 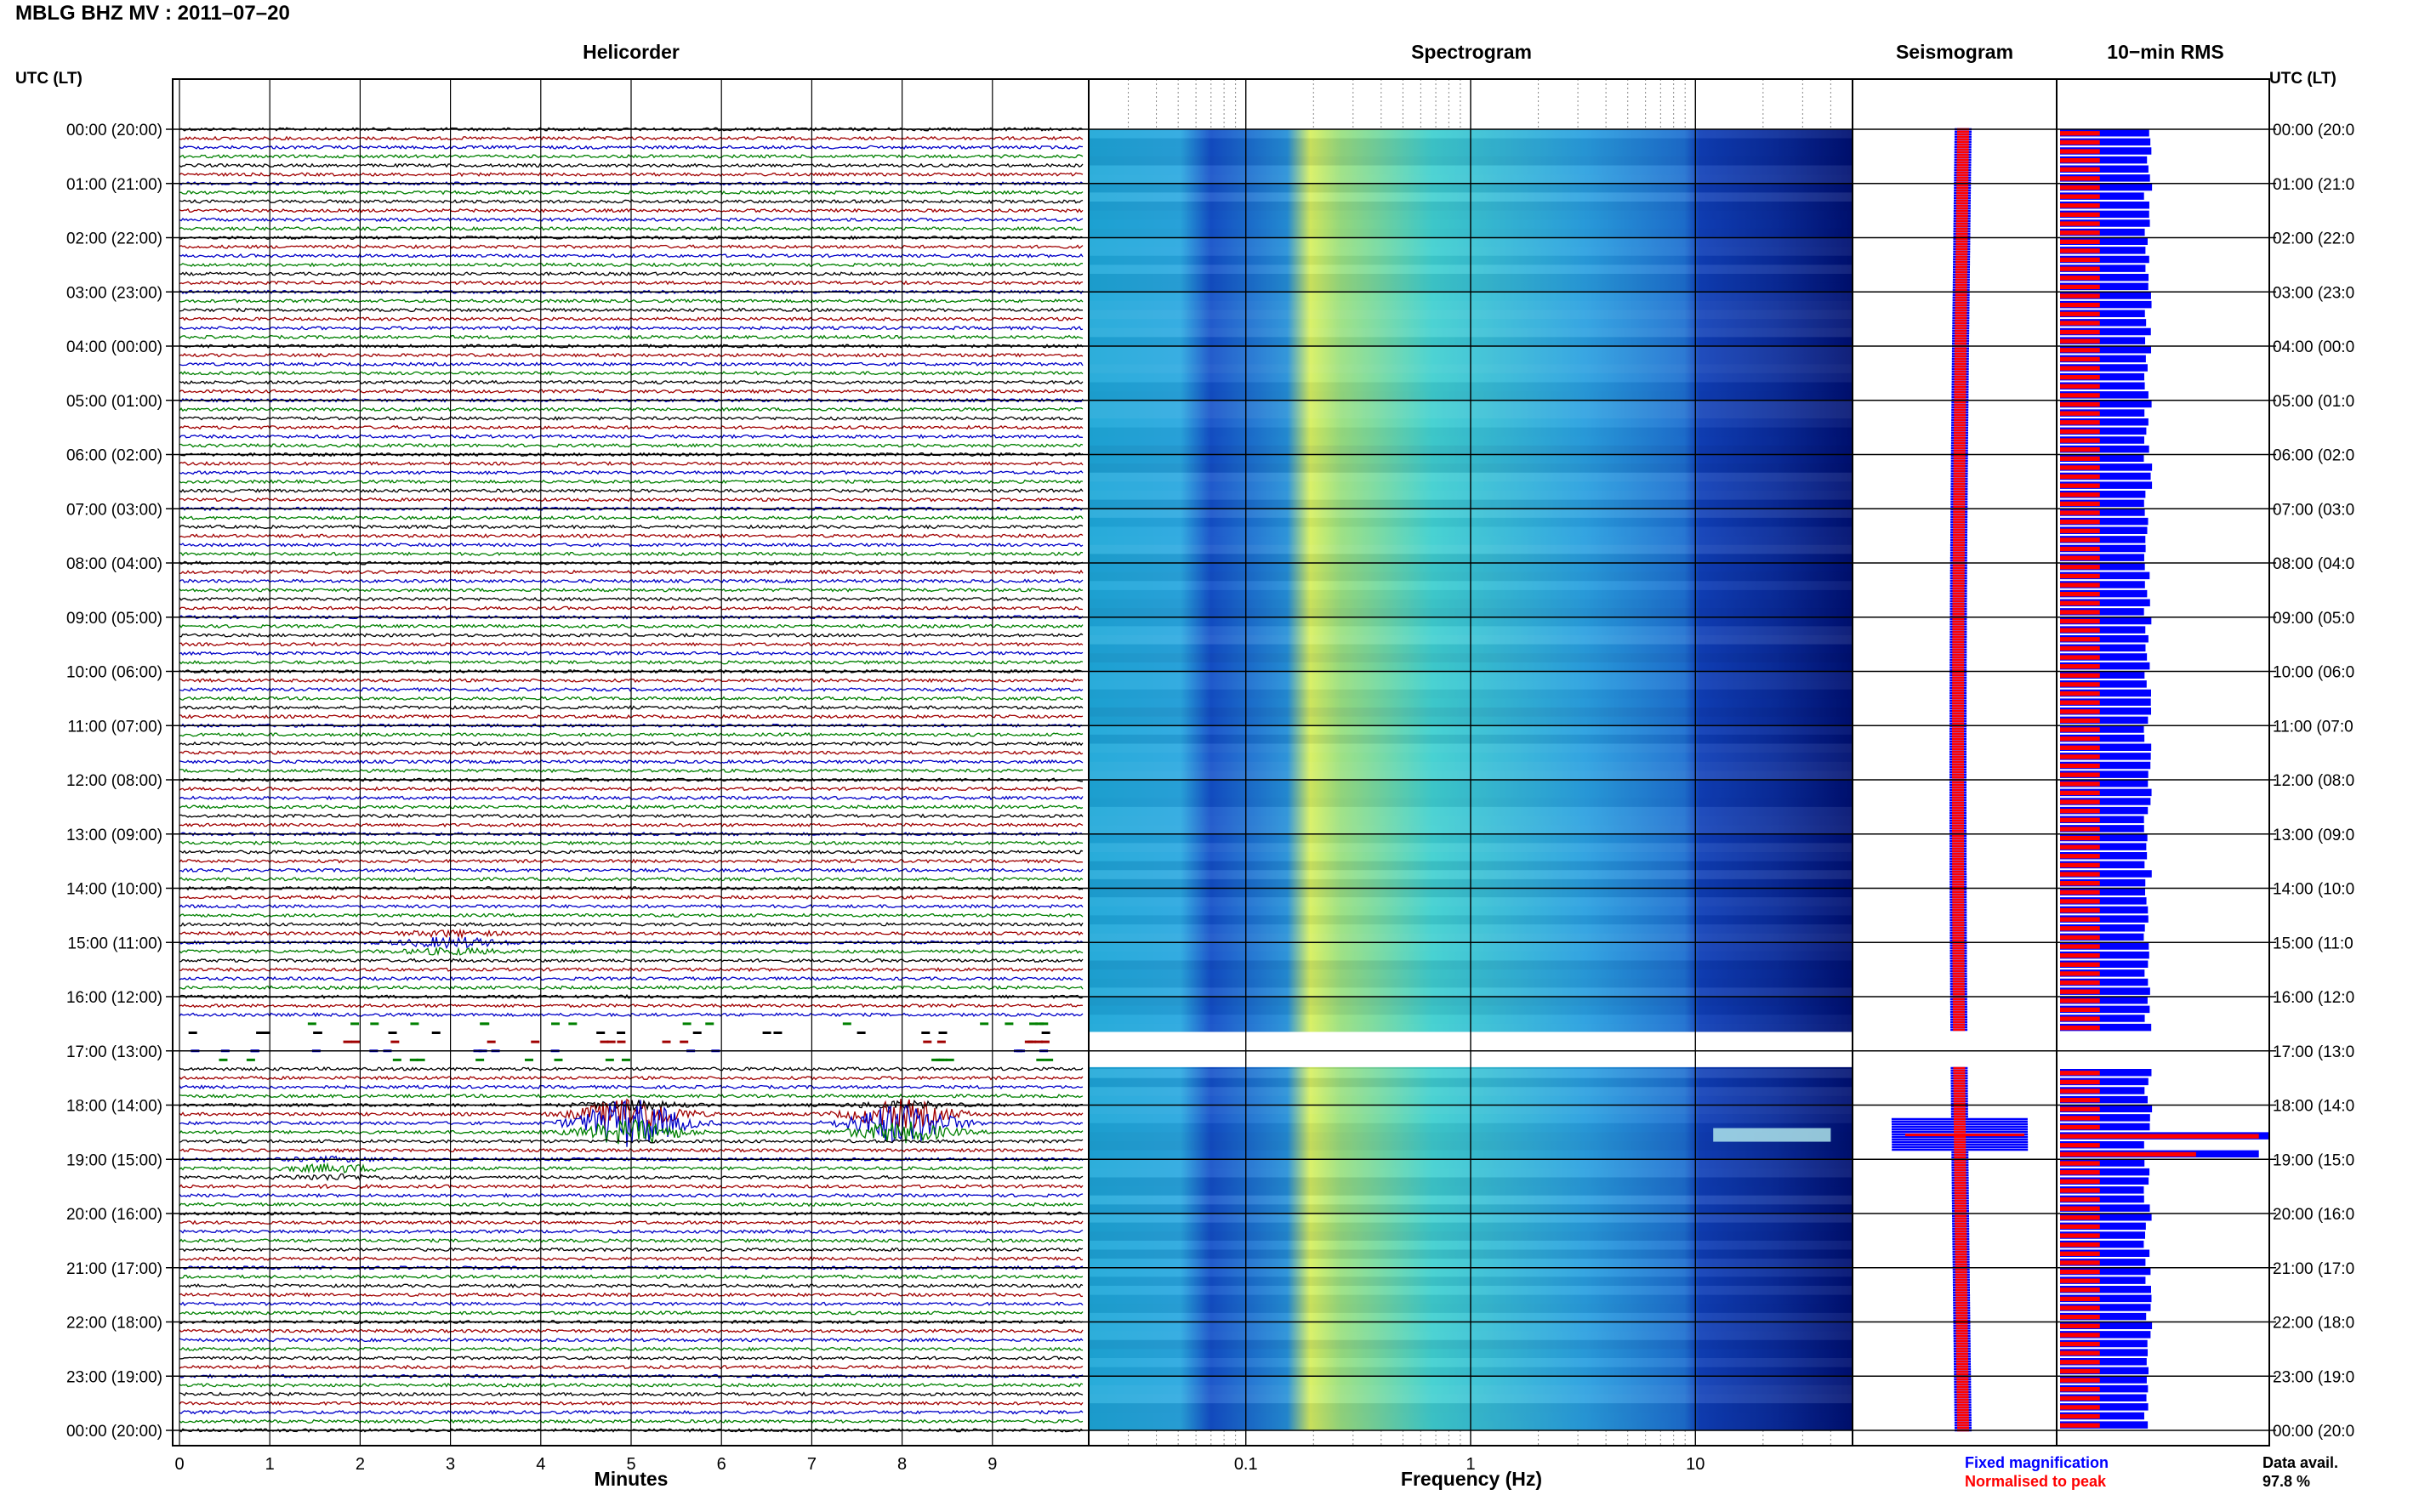 I want to click on y-tick-label-left: 14:00 (10:00), so click(x=114, y=890).